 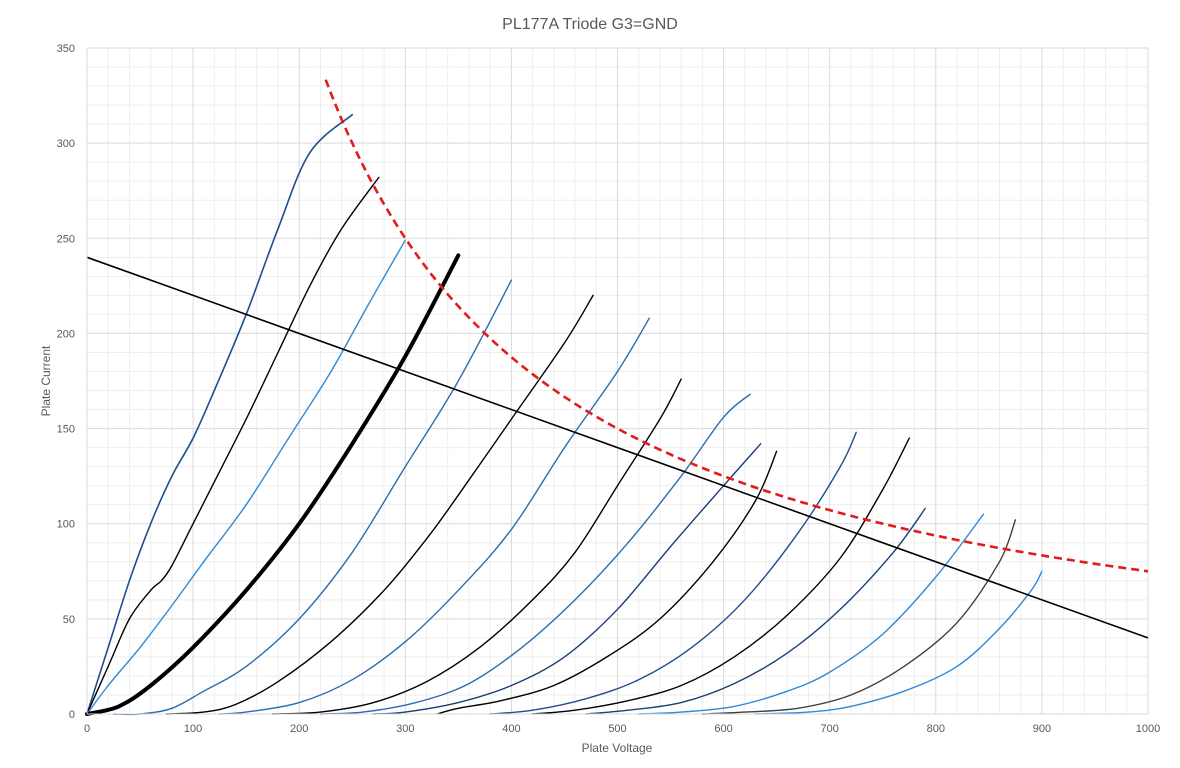 What do you see at coordinates (66, 49) in the screenshot?
I see `y-tick-label: 350` at bounding box center [66, 49].